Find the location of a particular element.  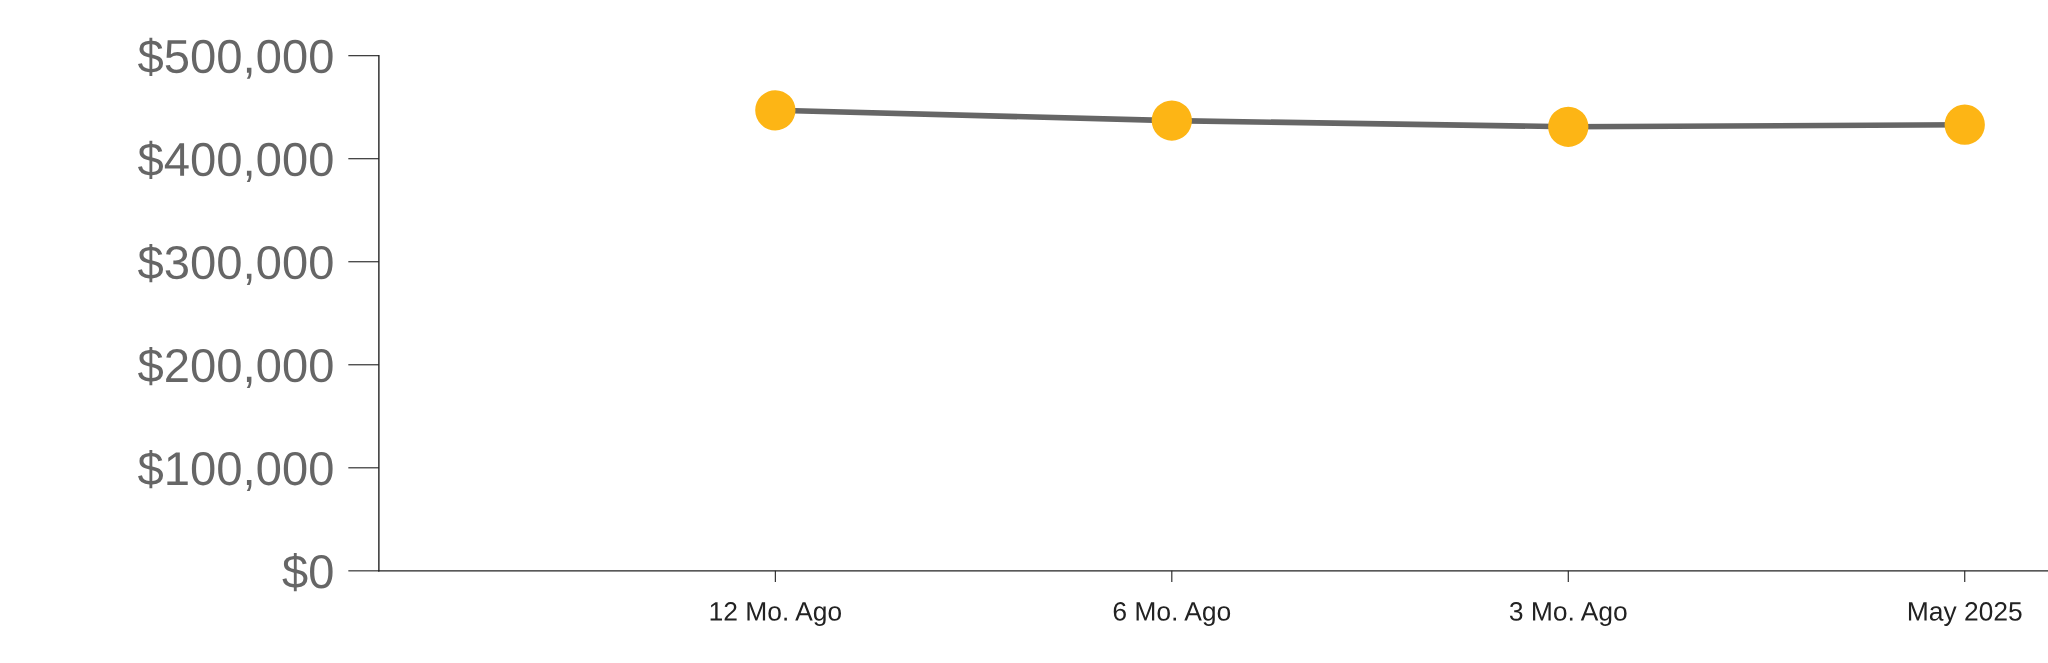

x-tick-label: 6 Mo. Ago is located at coordinates (1172, 614).